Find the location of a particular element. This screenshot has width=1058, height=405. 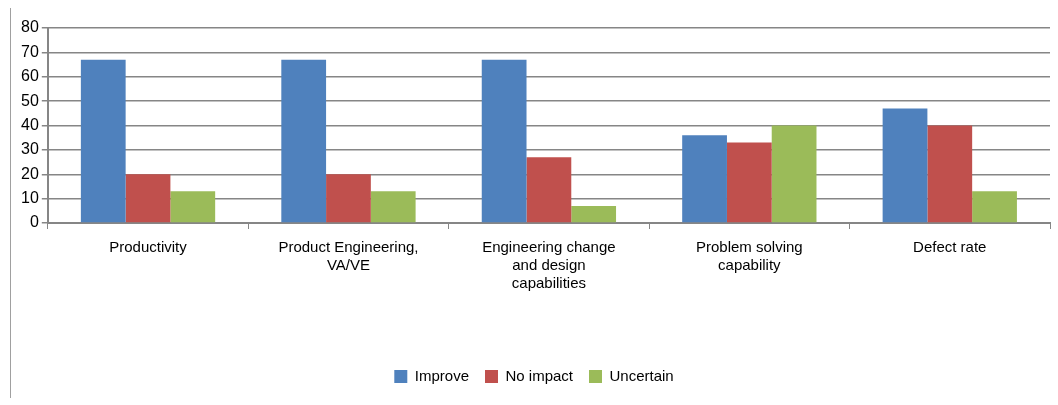

y-tick-label: 50 is located at coordinates (30, 100).